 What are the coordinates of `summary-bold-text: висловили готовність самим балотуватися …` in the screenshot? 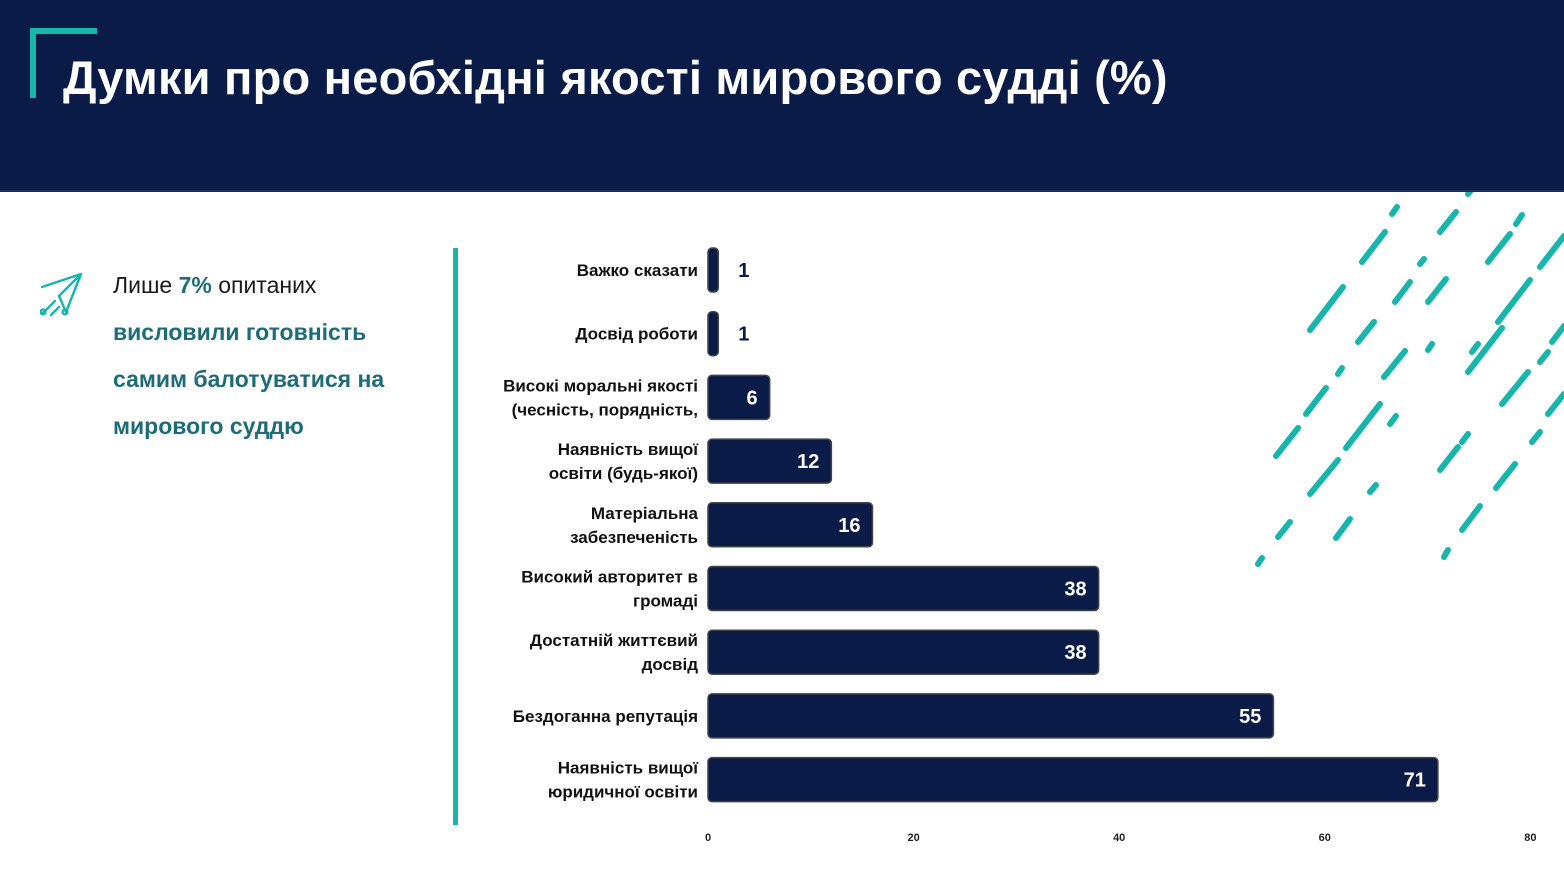 It's located at (249, 379).